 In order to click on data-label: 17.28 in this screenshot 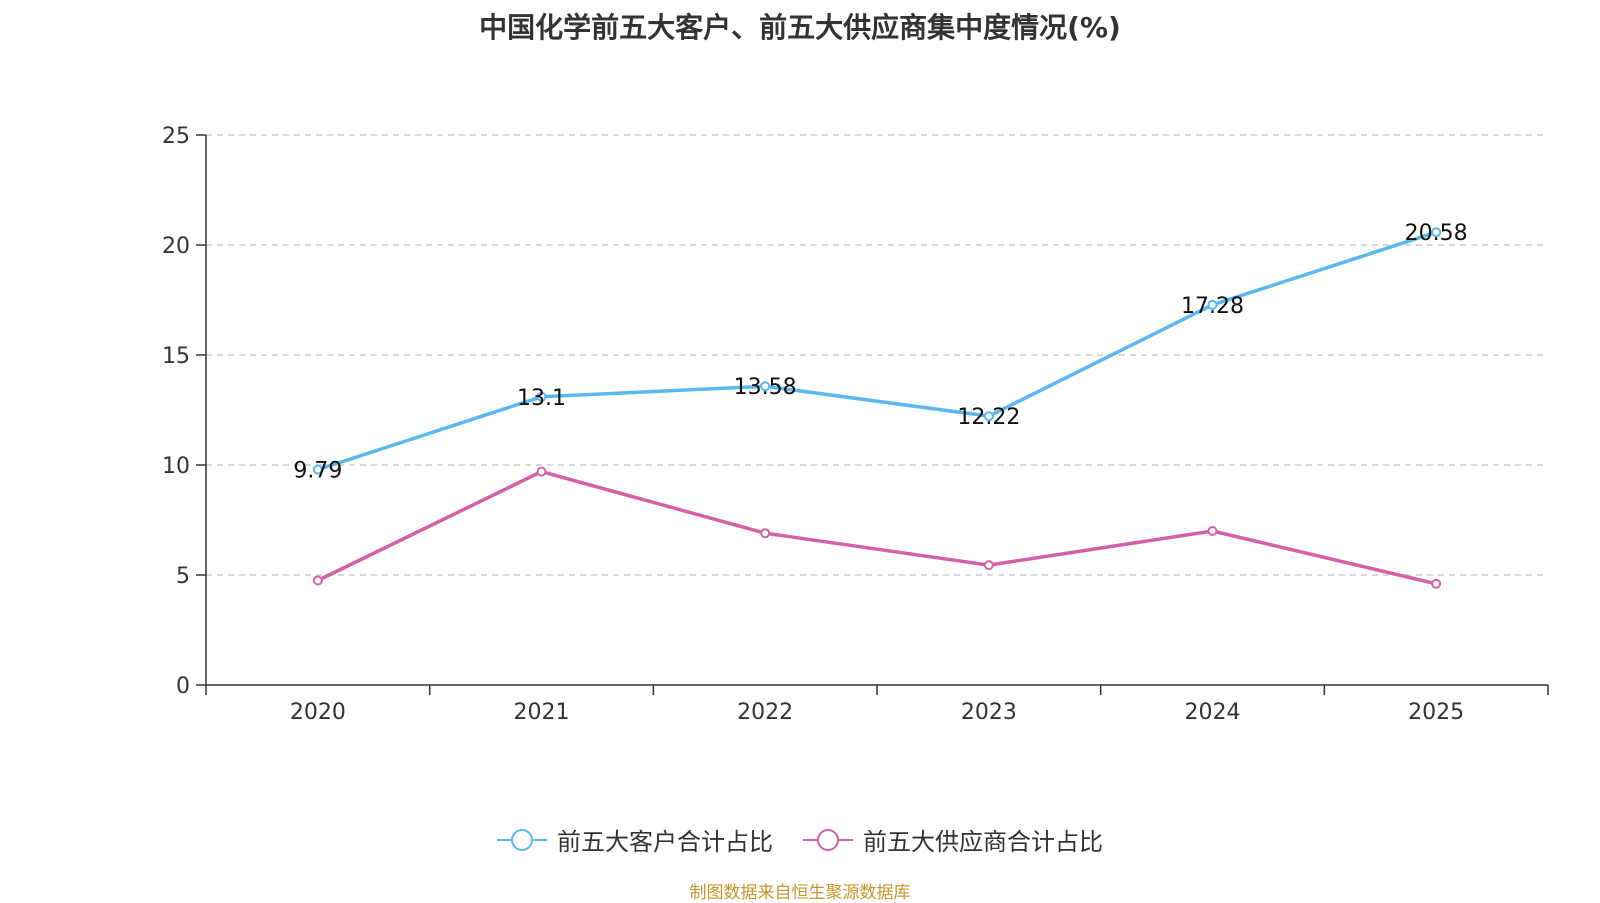, I will do `click(1212, 306)`.